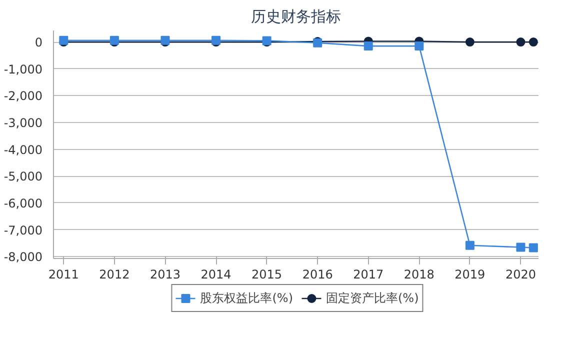  What do you see at coordinates (368, 275) in the screenshot?
I see `x-tick-label: 2017` at bounding box center [368, 275].